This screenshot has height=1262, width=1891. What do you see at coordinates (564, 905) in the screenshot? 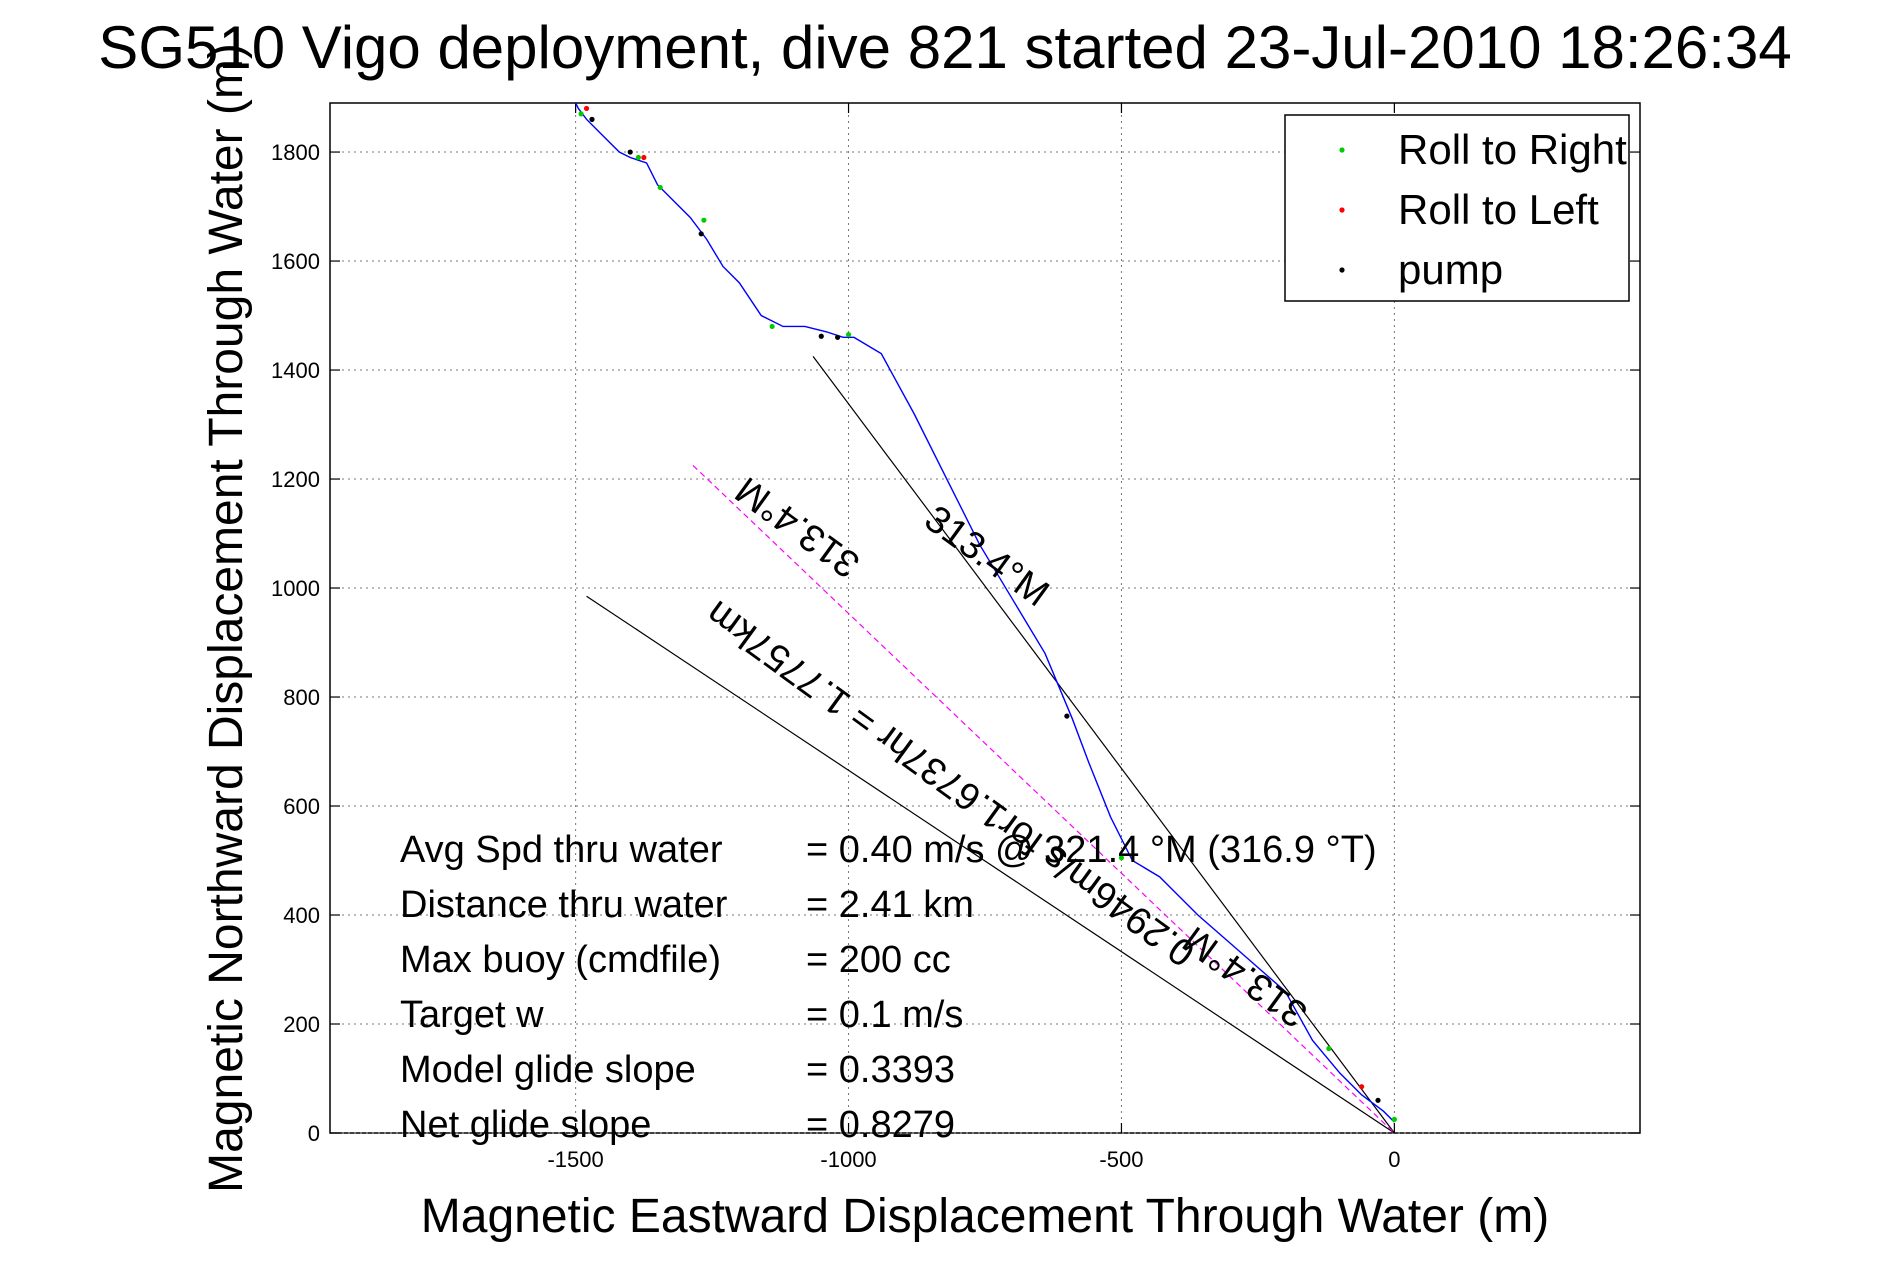
I see `annotation-label: Distance thru water` at bounding box center [564, 905].